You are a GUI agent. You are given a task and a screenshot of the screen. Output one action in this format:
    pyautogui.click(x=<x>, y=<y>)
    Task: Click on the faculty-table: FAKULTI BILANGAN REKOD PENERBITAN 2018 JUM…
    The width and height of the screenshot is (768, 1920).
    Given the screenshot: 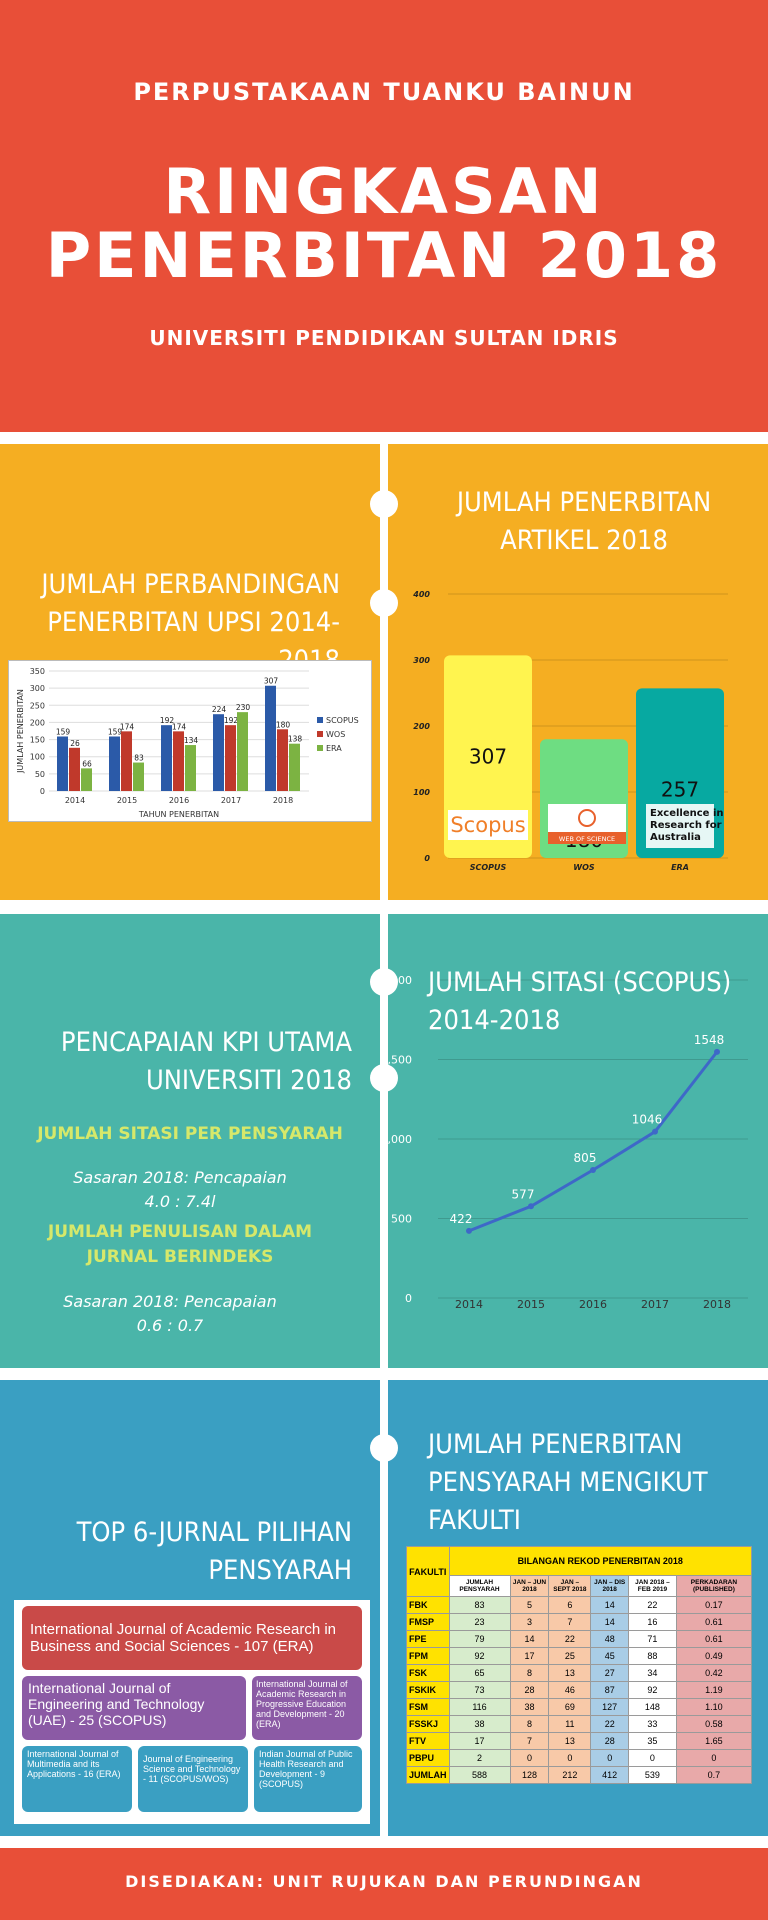 What is the action you would take?
    pyautogui.click(x=579, y=1665)
    